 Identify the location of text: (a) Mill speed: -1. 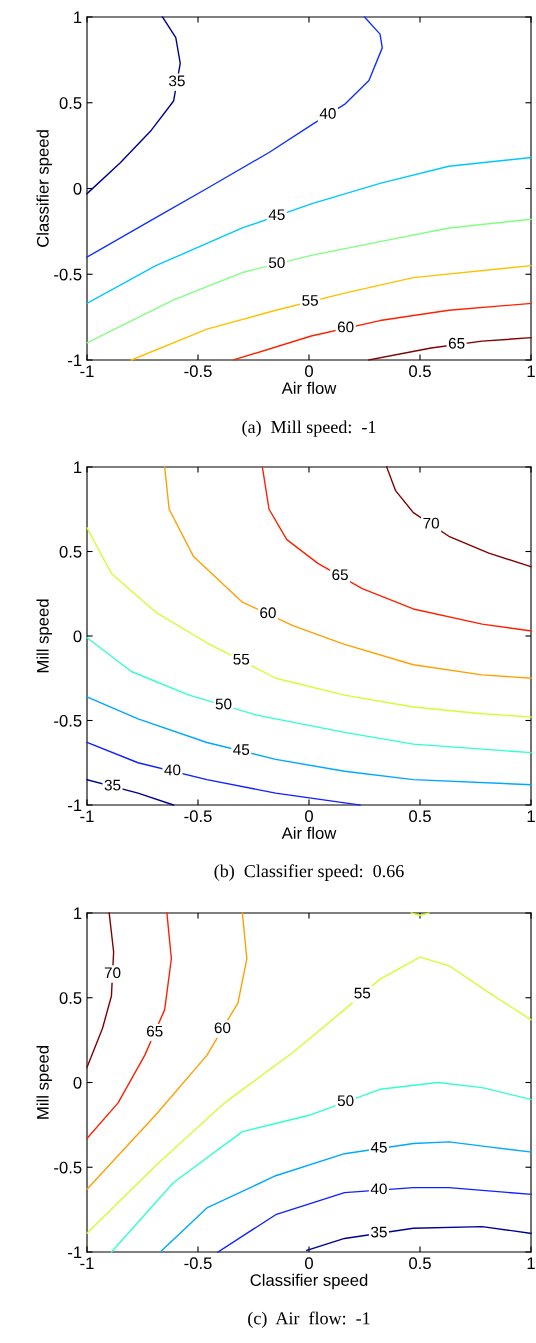
(309, 428).